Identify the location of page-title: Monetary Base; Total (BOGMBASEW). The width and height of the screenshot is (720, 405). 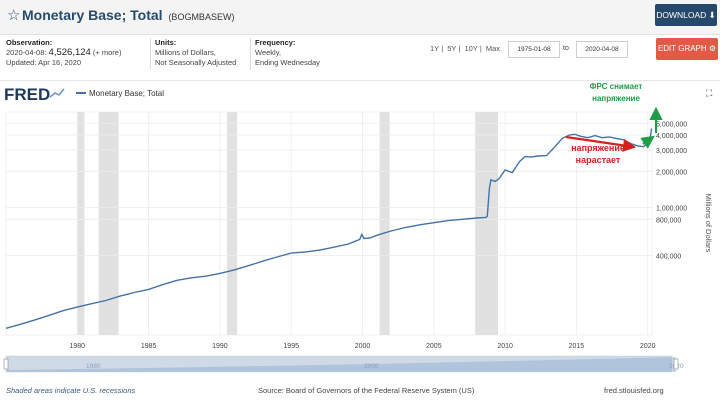
(128, 15).